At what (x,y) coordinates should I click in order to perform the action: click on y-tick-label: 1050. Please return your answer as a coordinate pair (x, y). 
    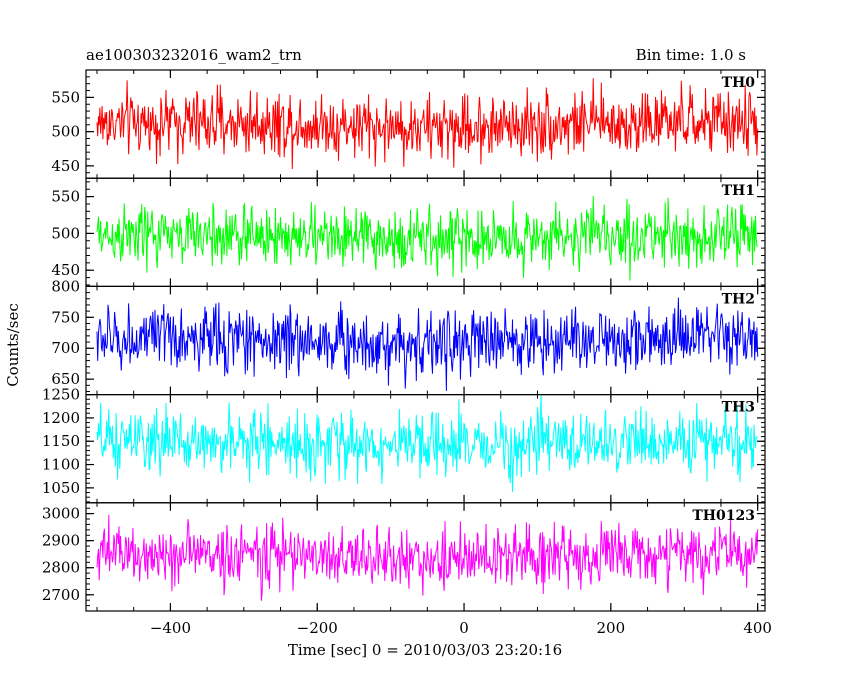
    Looking at the image, I should click on (61, 488).